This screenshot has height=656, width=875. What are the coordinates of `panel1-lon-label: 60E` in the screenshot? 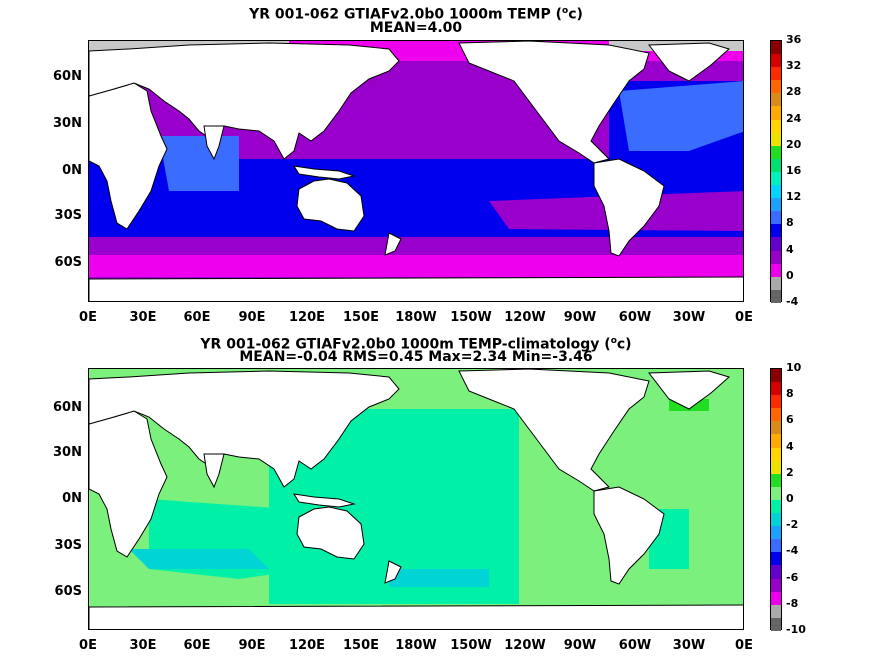 It's located at (197, 317).